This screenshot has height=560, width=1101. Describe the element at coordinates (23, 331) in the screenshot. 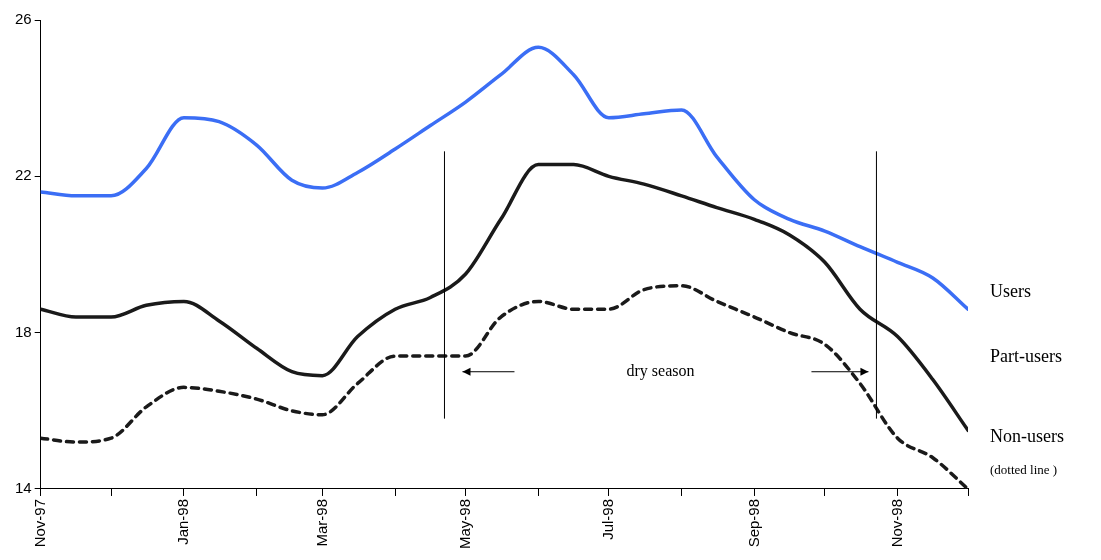

I see `y-tick-label: 18` at that location.